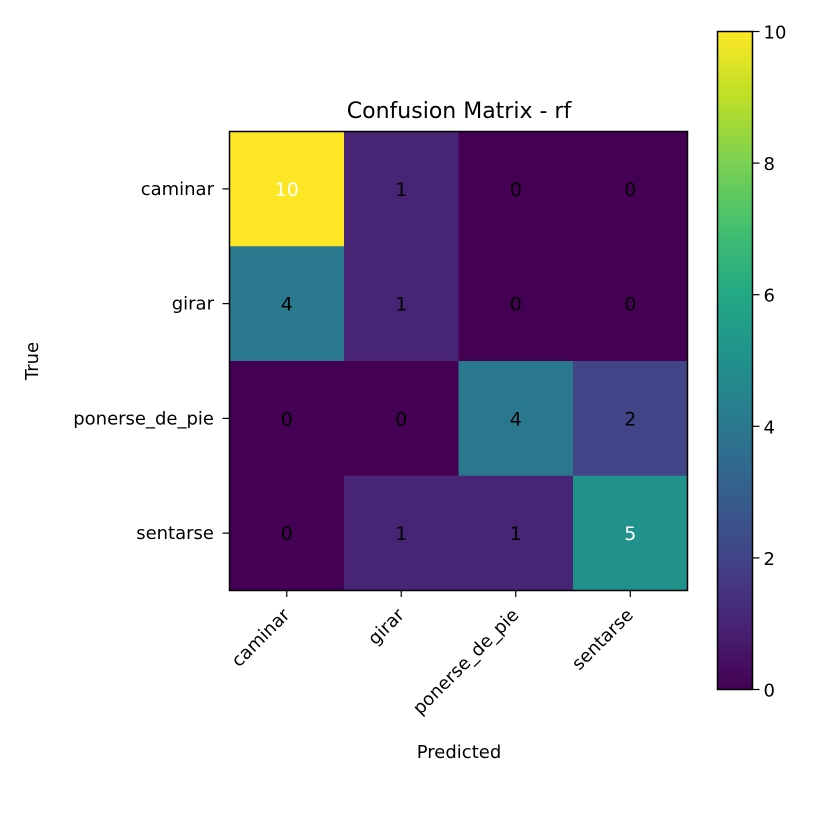 This screenshot has height=825, width=825. I want to click on cell-value-label: 2, so click(630, 419).